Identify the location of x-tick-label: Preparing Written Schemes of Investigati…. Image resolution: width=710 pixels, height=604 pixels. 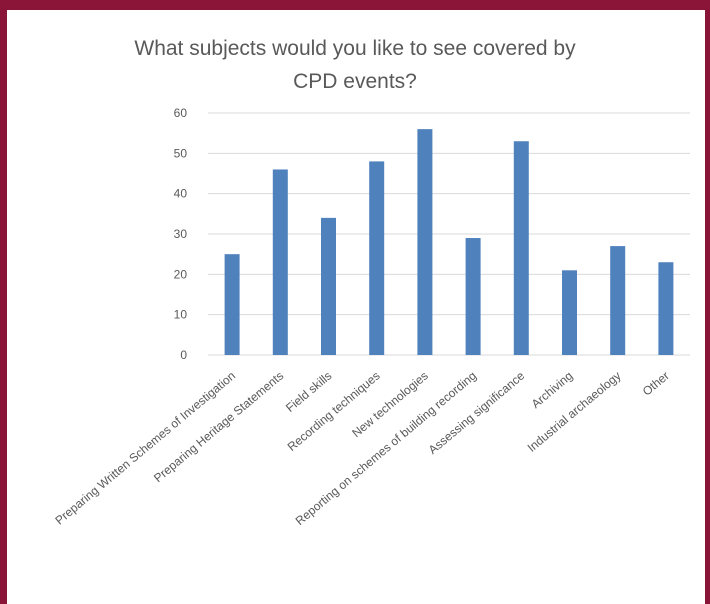
(145, 448).